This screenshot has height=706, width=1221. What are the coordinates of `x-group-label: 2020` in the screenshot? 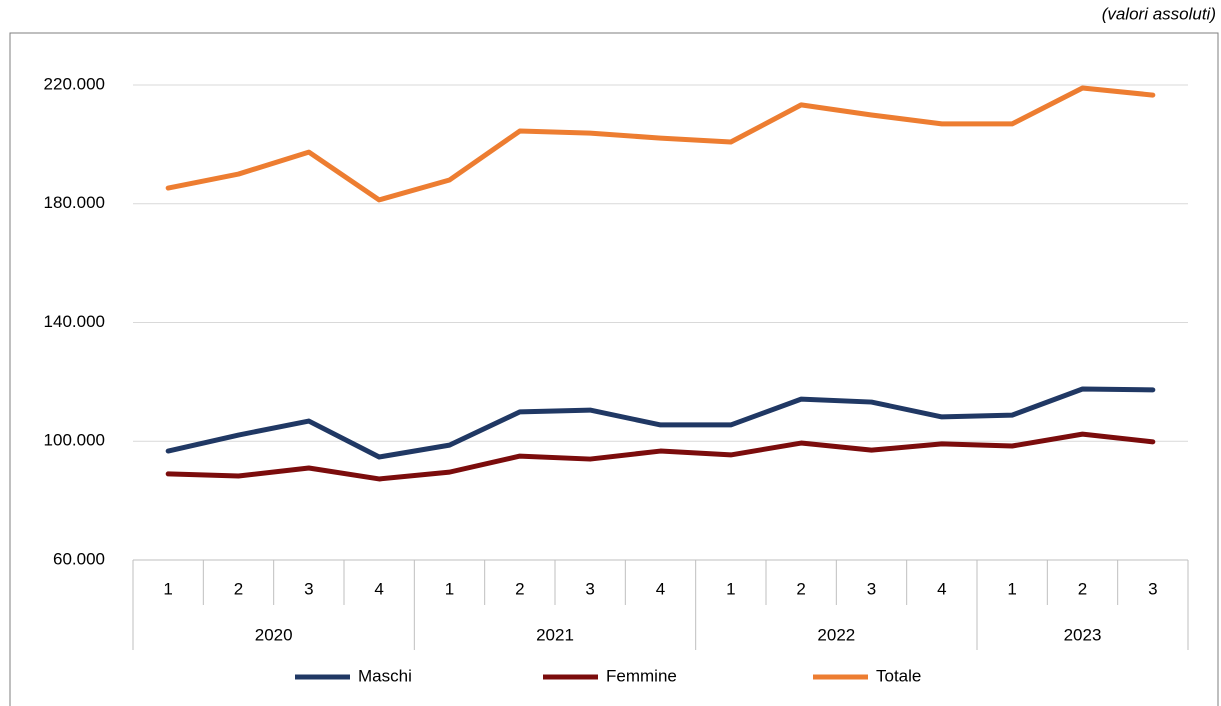 It's located at (274, 634).